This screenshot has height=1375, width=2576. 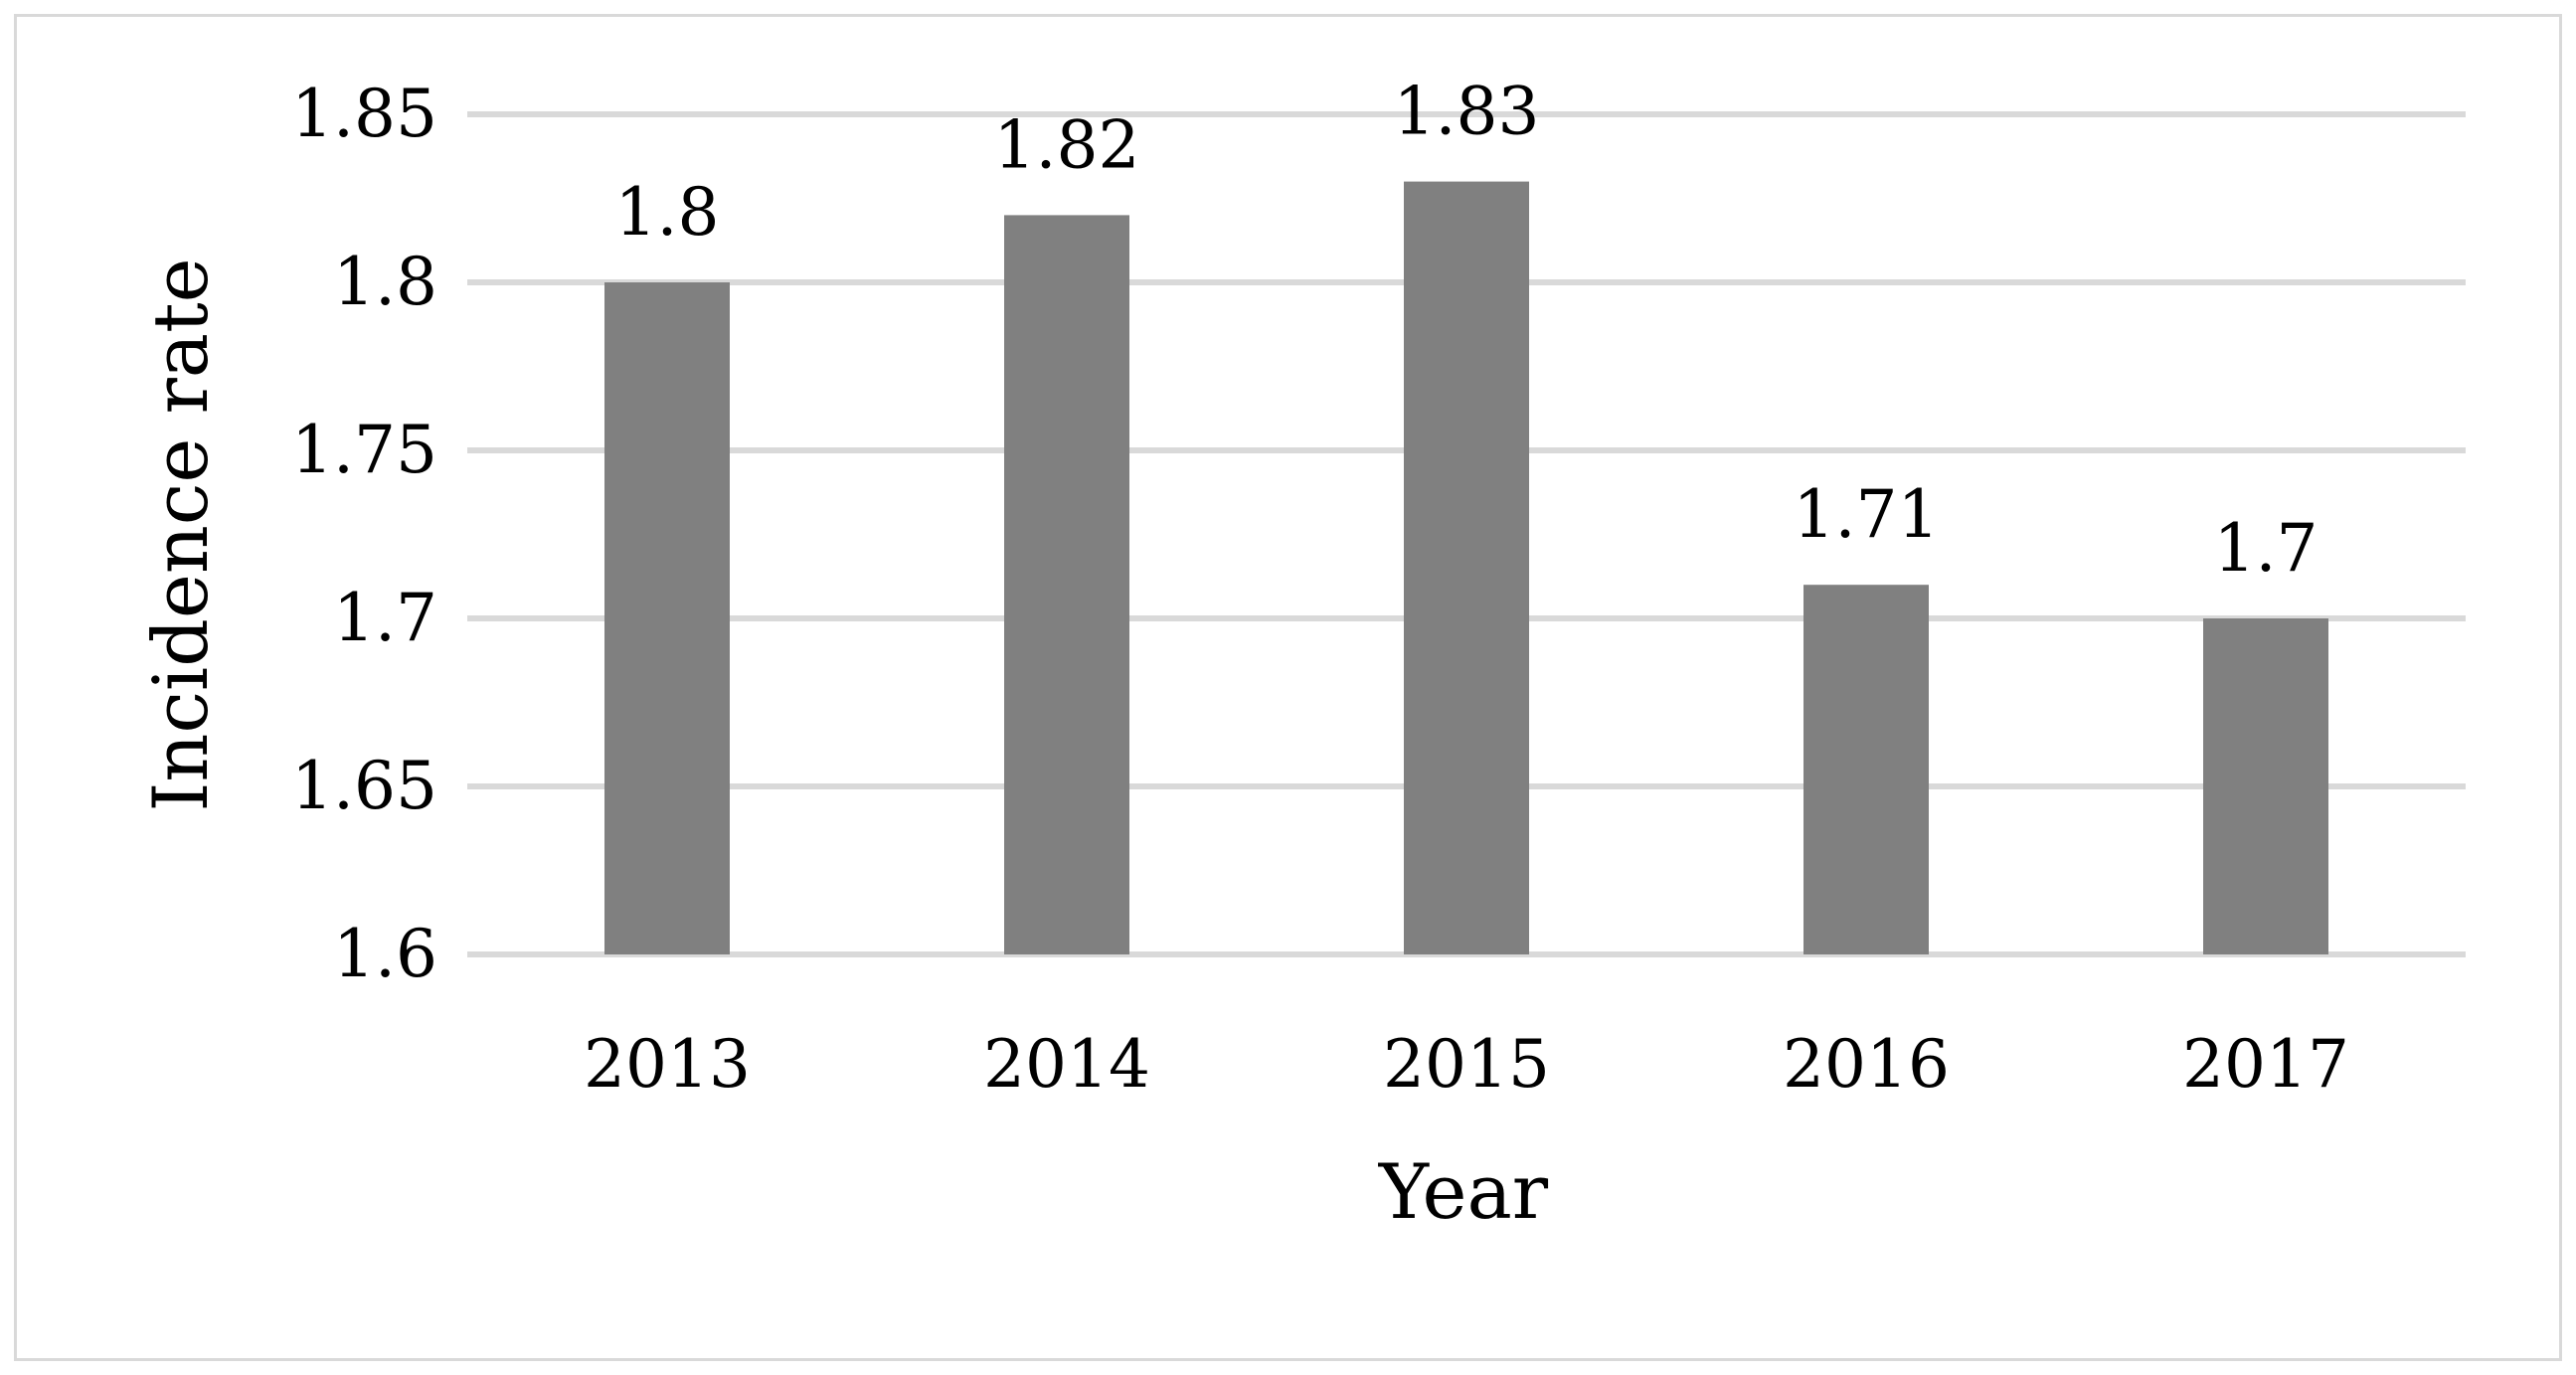 What do you see at coordinates (667, 1064) in the screenshot?
I see `x-tick-label: 2013` at bounding box center [667, 1064].